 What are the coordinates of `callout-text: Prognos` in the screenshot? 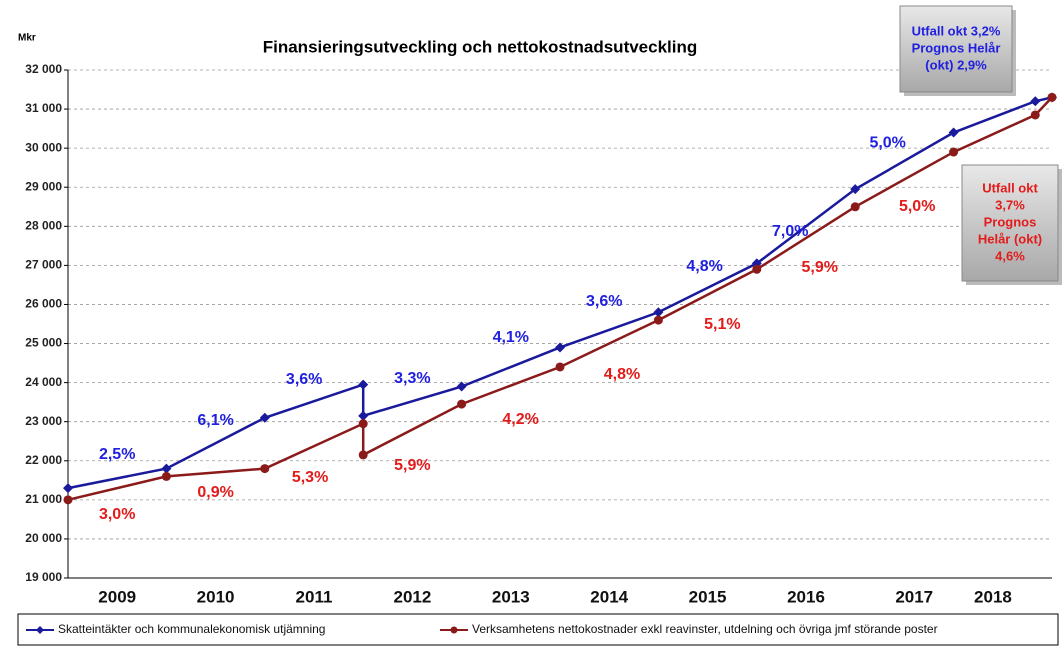 It's located at (1010, 221).